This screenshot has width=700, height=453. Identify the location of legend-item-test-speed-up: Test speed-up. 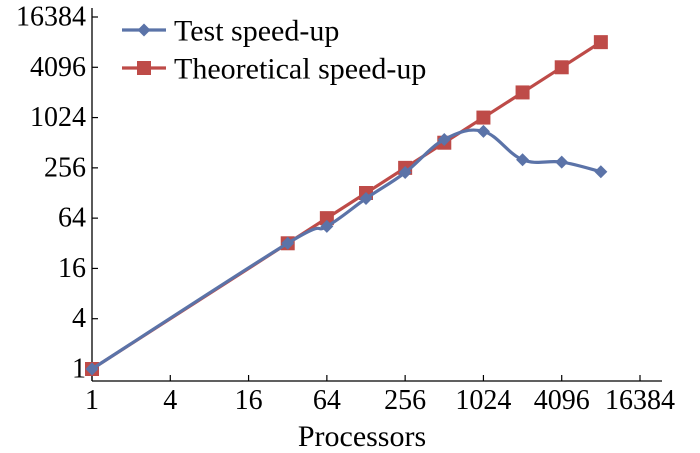
(230, 31).